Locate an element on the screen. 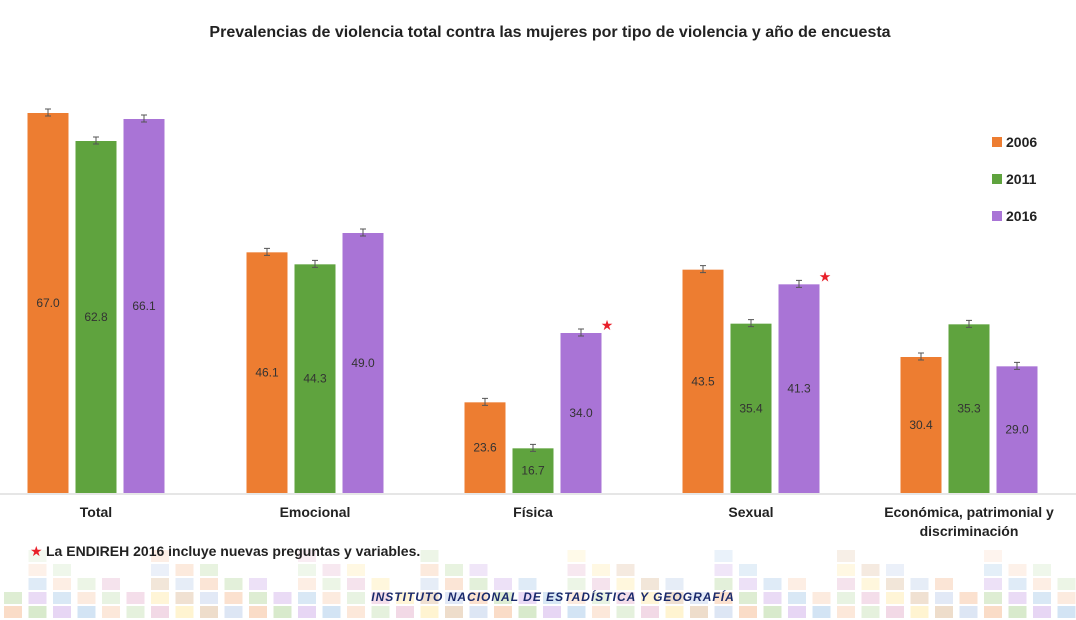 The width and height of the screenshot is (1076, 620). data-label: 29.0 is located at coordinates (1017, 430).